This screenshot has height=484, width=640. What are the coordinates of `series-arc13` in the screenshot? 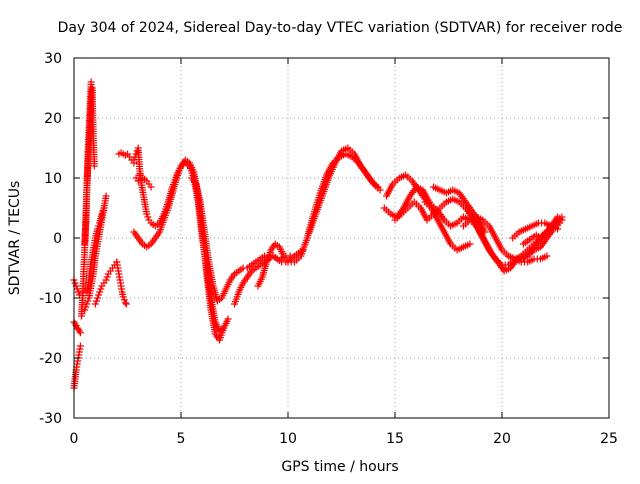 It's located at (143, 181).